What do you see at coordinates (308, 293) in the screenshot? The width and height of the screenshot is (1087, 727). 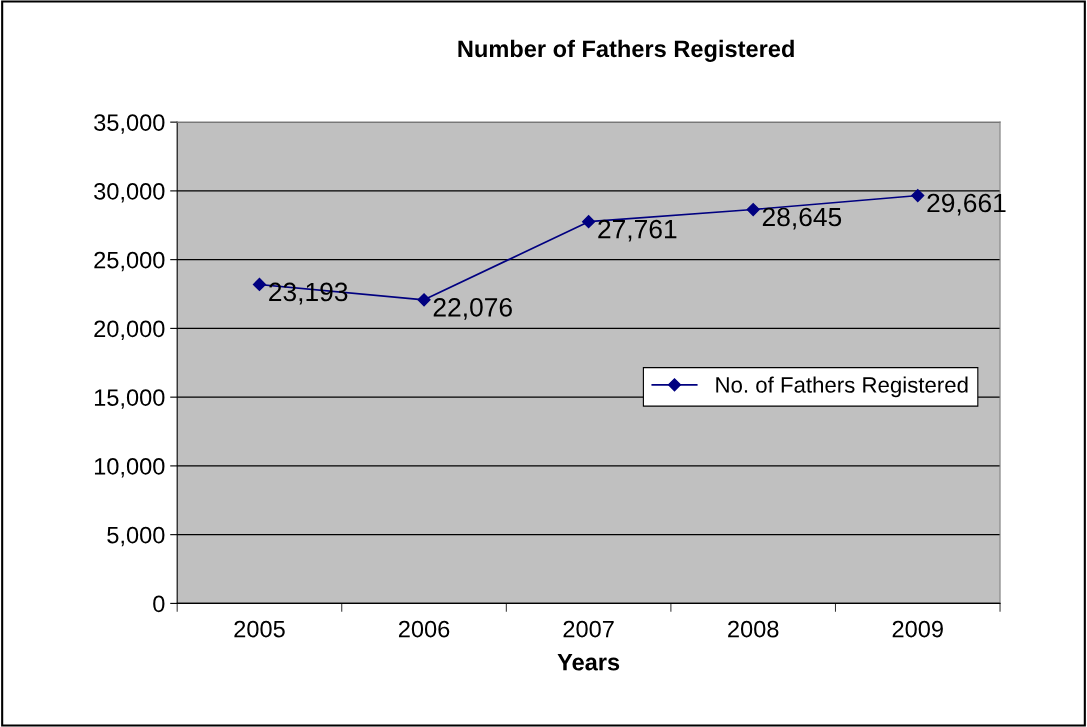 I see `data-label: 23,193` at bounding box center [308, 293].